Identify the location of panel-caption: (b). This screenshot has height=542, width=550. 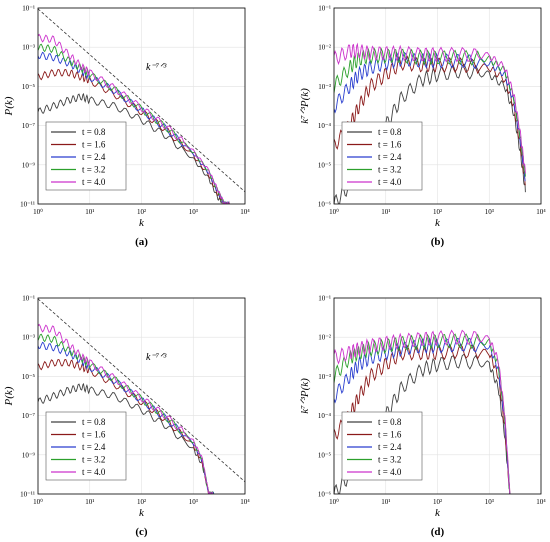
(438, 242).